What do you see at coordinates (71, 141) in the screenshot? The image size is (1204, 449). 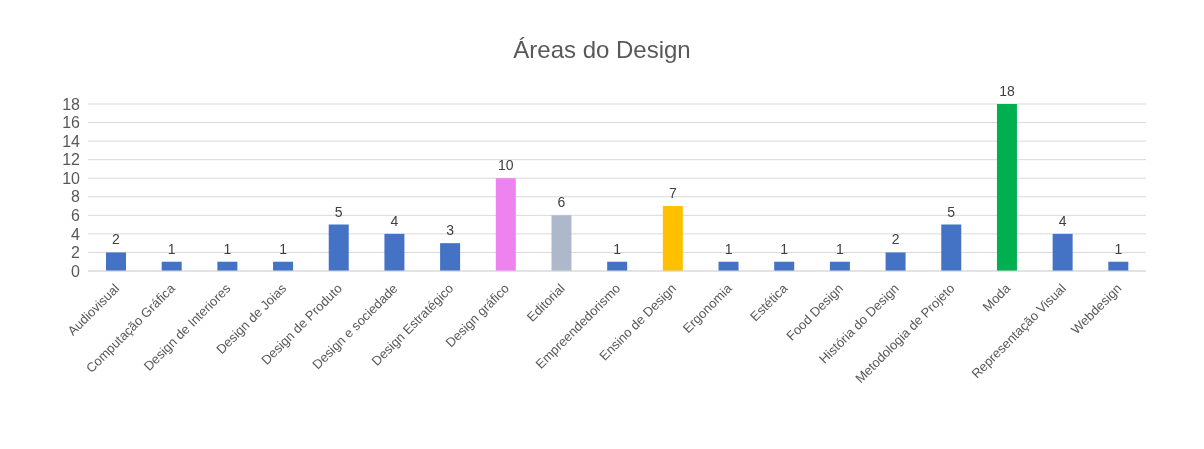 I see `y-tick-label: 14` at bounding box center [71, 141].